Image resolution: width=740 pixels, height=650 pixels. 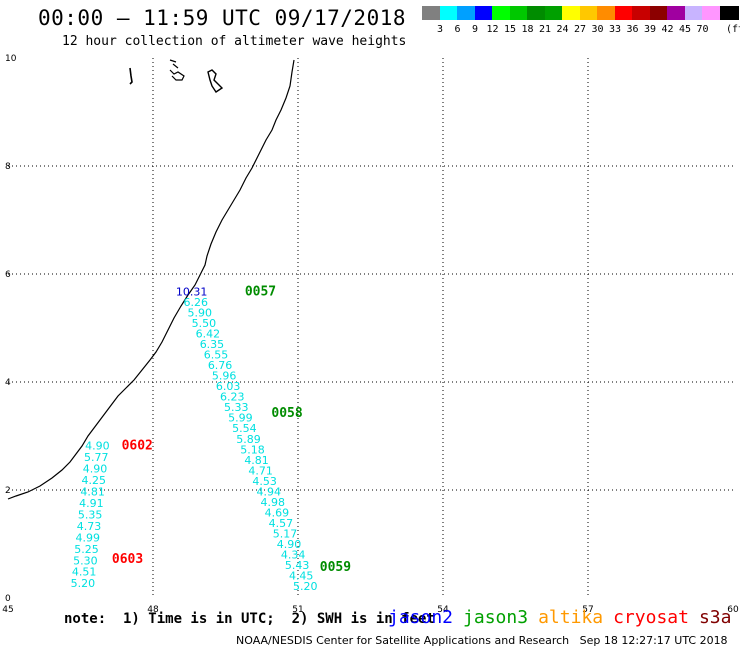 I want to click on track-a-swh-value: 4.98, so click(x=273, y=502).